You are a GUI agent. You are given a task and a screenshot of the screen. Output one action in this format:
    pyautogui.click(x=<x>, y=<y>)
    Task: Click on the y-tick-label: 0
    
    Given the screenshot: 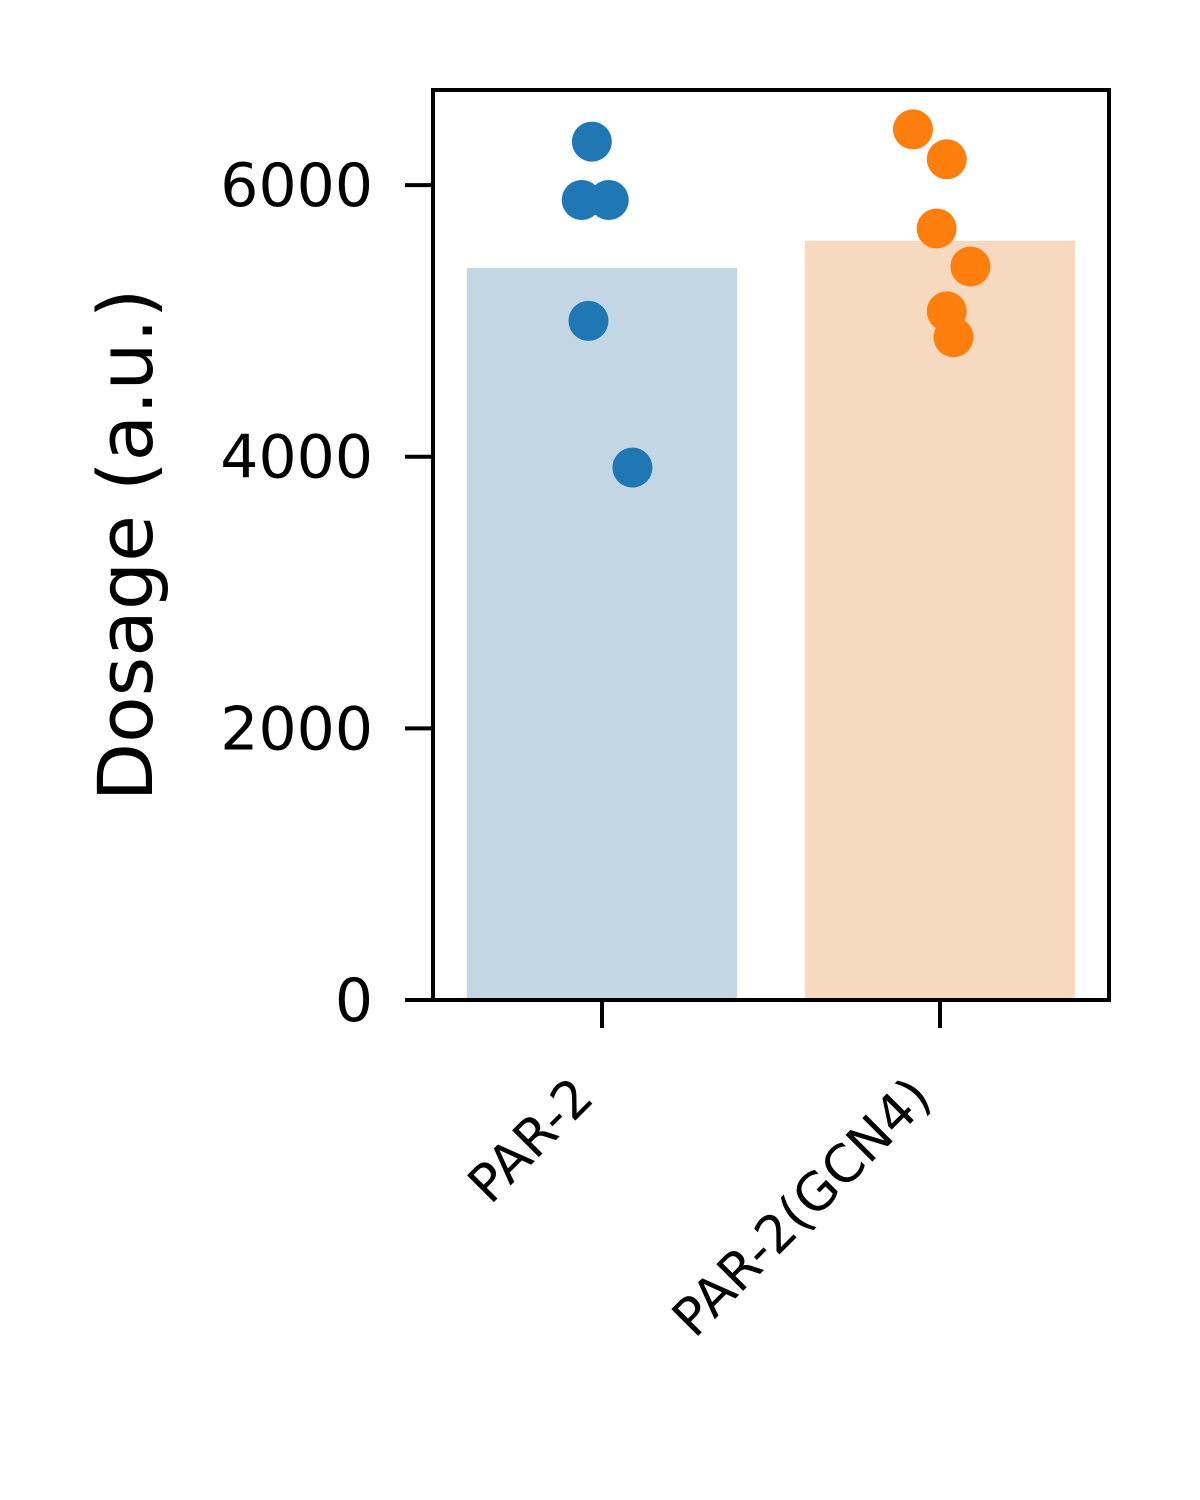 What is the action you would take?
    pyautogui.click(x=354, y=1001)
    